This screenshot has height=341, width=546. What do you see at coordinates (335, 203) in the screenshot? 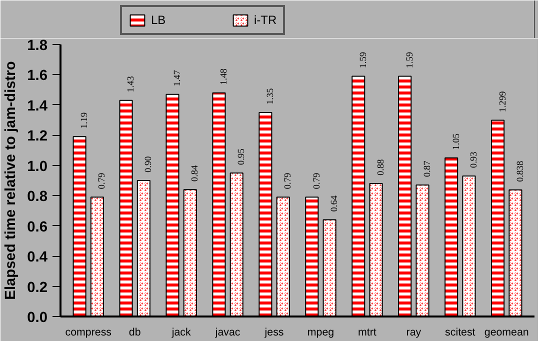
I see `data-label: 0.64` at bounding box center [335, 203].